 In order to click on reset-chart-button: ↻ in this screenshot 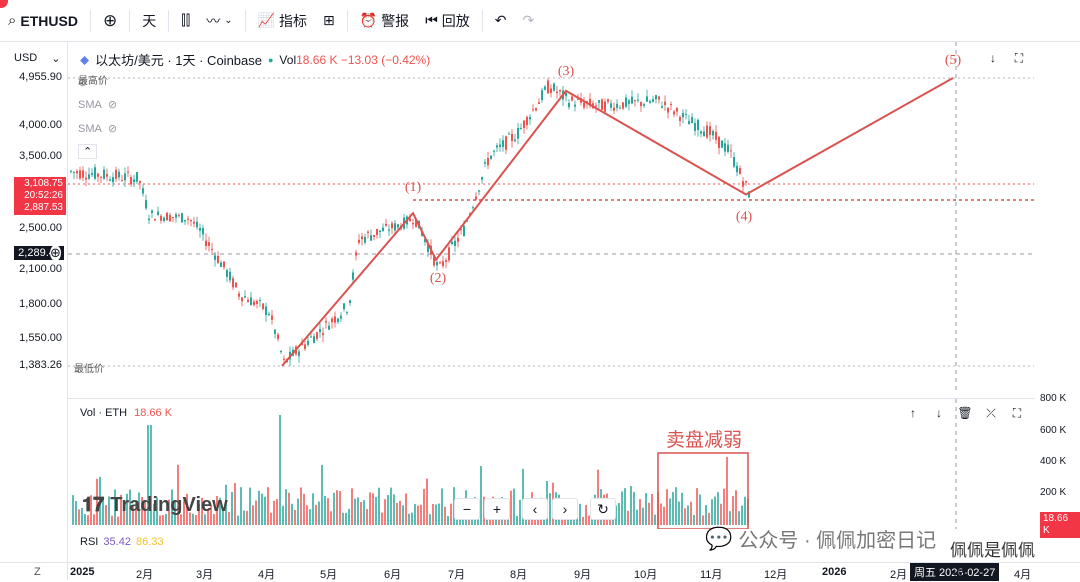, I will do `click(603, 509)`.